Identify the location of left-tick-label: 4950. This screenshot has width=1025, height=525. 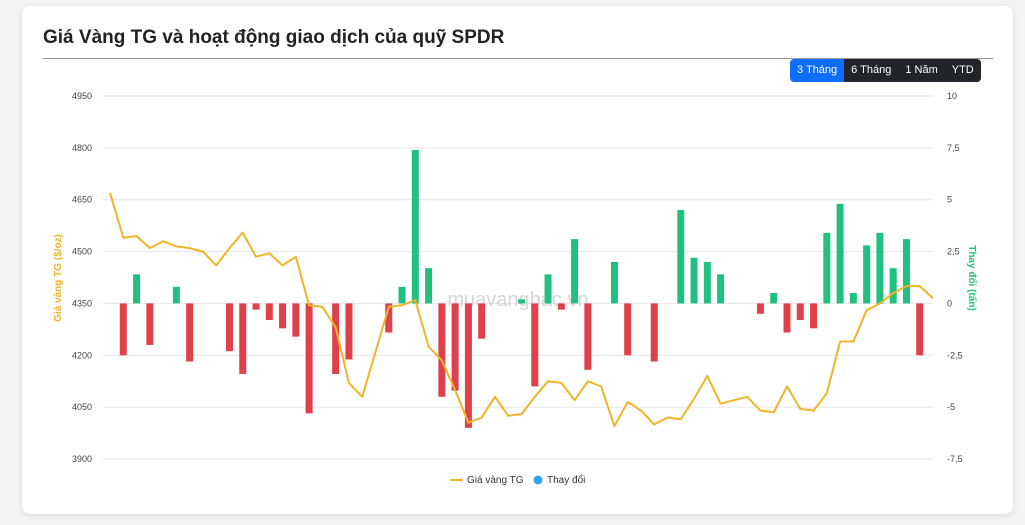
(82, 96).